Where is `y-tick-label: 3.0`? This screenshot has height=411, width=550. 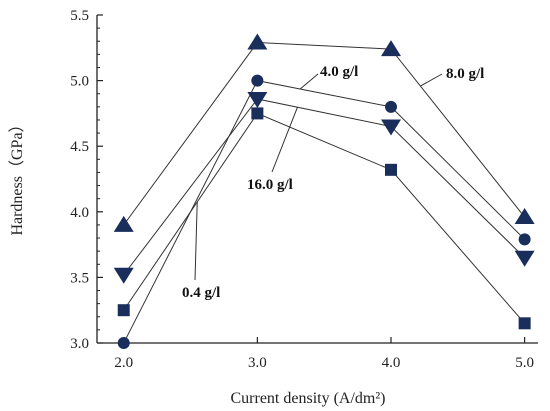
y-tick-label: 3.0 is located at coordinates (79, 344).